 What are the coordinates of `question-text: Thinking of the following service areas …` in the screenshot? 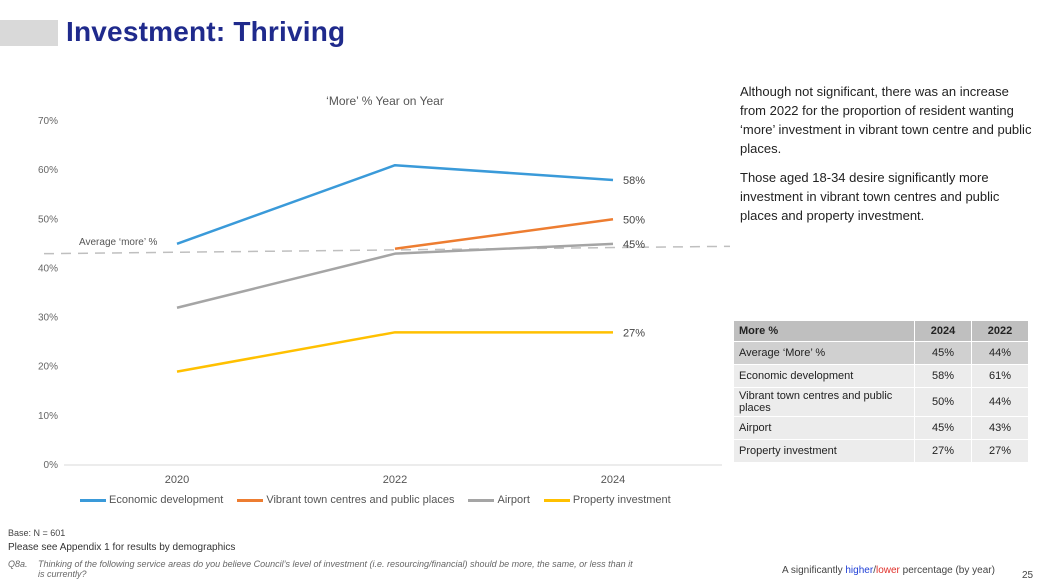 It's located at (335, 569).